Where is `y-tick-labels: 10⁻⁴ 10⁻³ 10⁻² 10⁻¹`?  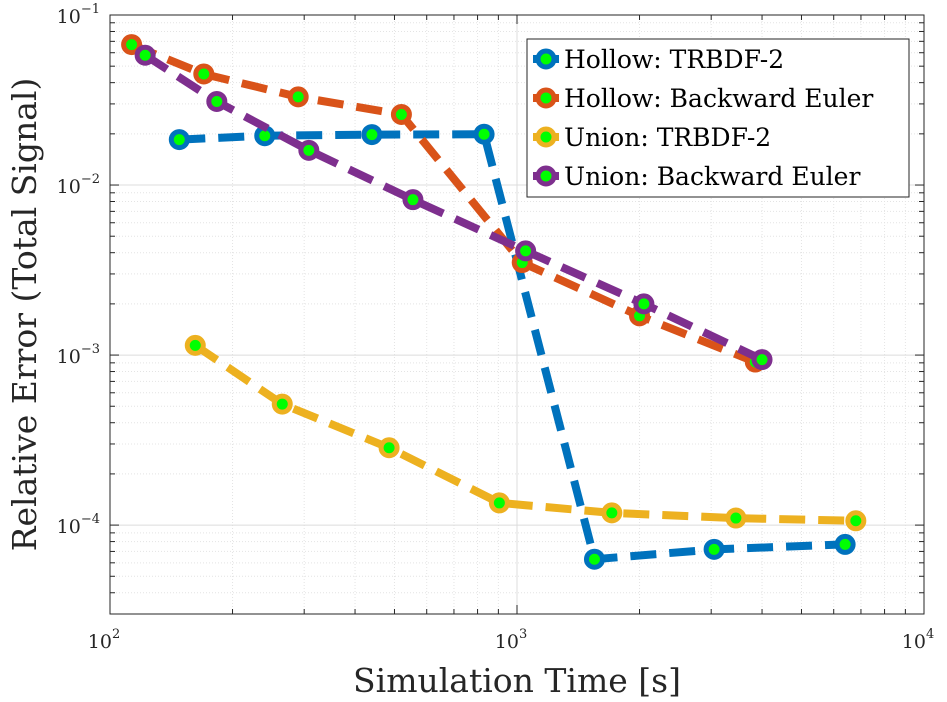
y-tick-labels: 10⁻⁴ 10⁻³ 10⁻² 10⁻¹ is located at coordinates (78, 270).